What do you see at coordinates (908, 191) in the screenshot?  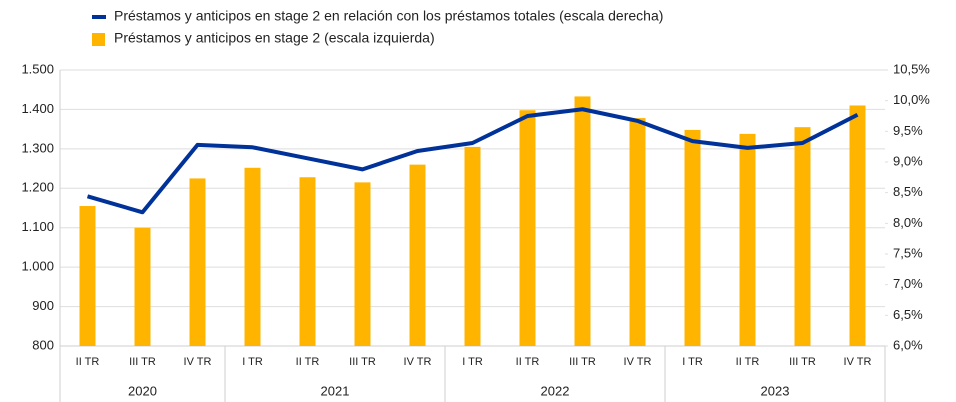 I see `y2-tick-label: 8,5%` at bounding box center [908, 191].